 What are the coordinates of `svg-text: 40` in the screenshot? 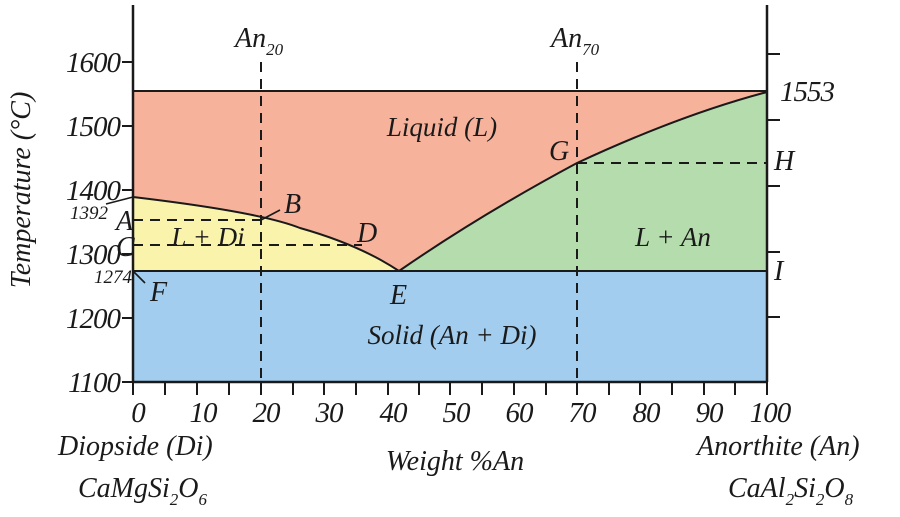 It's located at (394, 413).